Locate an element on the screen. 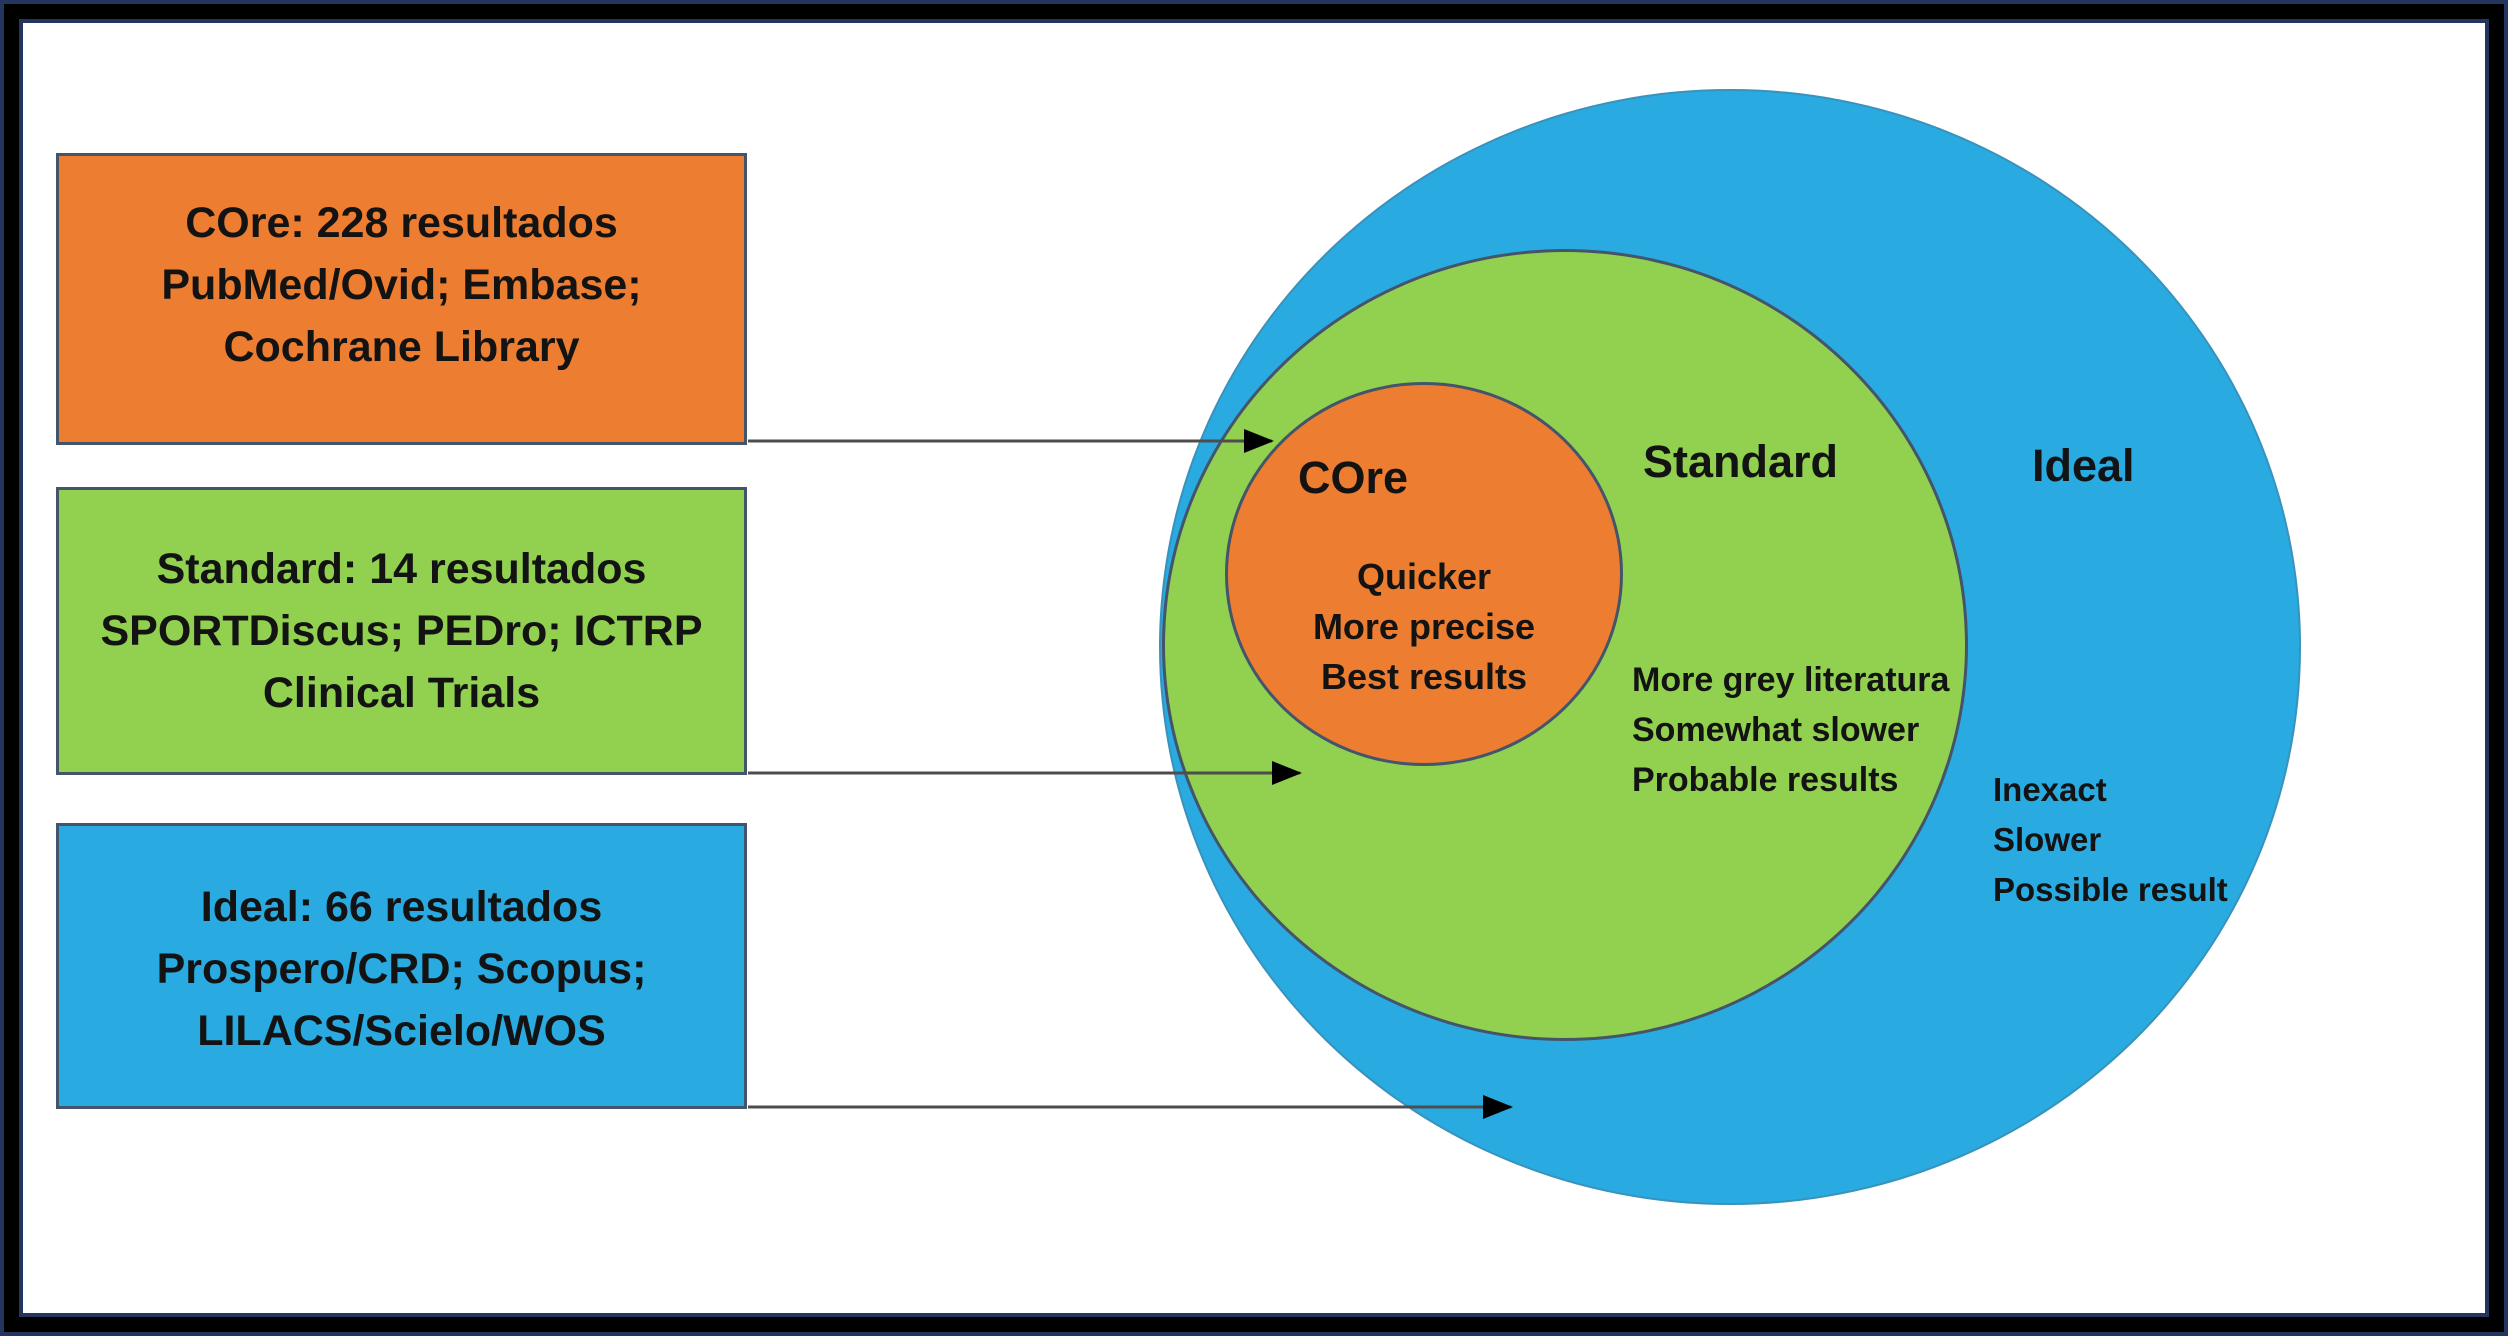  ideal-note-line: Slower is located at coordinates (2047, 839).